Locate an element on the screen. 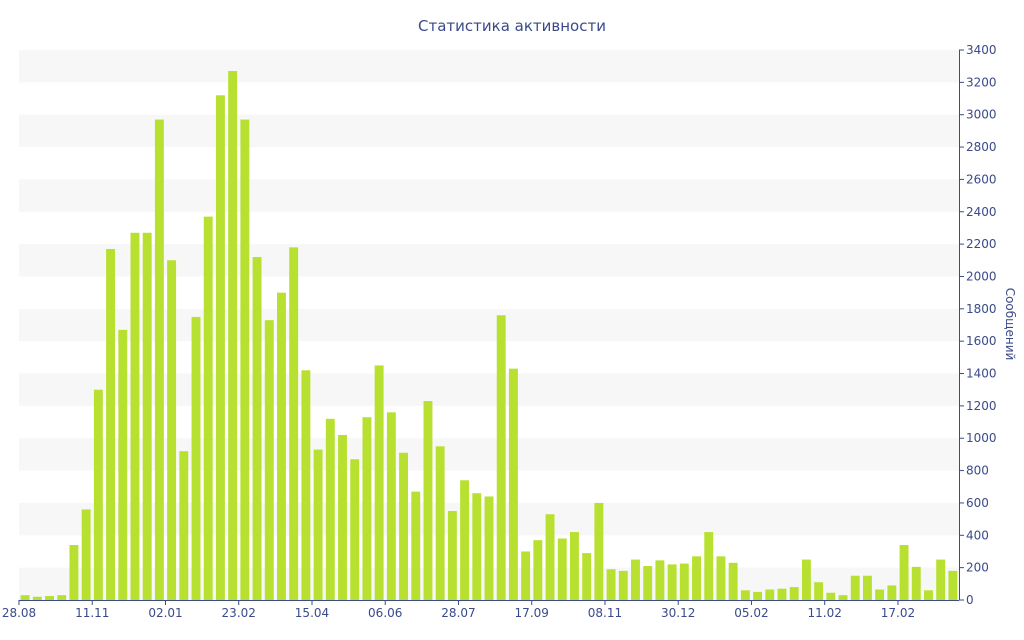 The image size is (1024, 640). y-tick-label: 1600 is located at coordinates (981, 341).